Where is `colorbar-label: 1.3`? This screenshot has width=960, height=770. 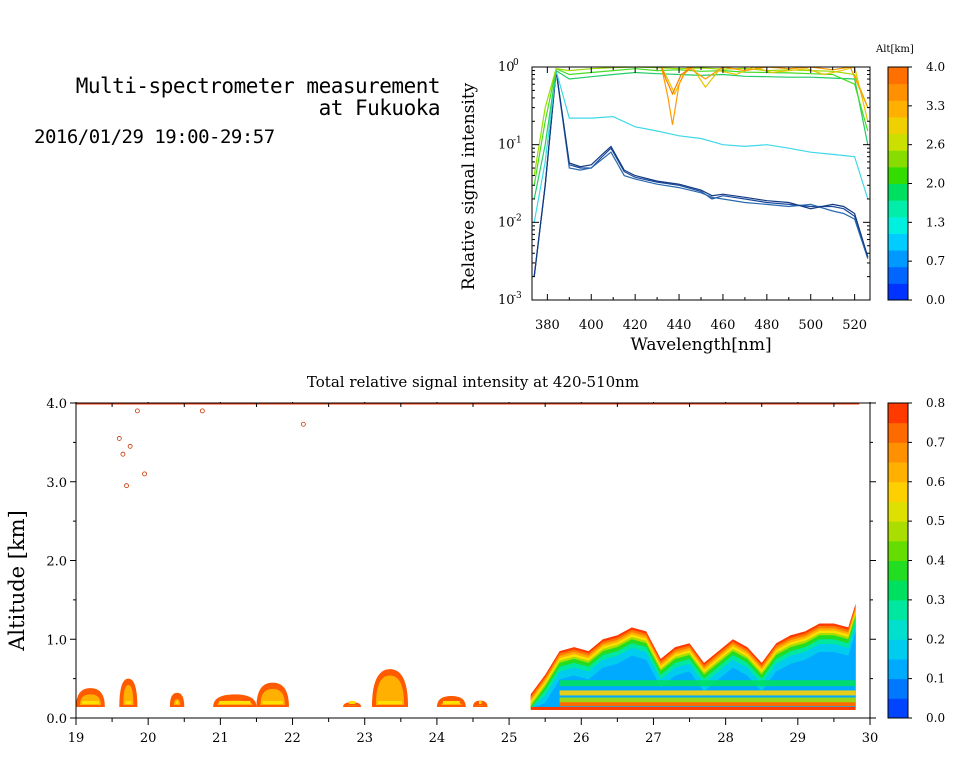 colorbar-label: 1.3 is located at coordinates (935, 222).